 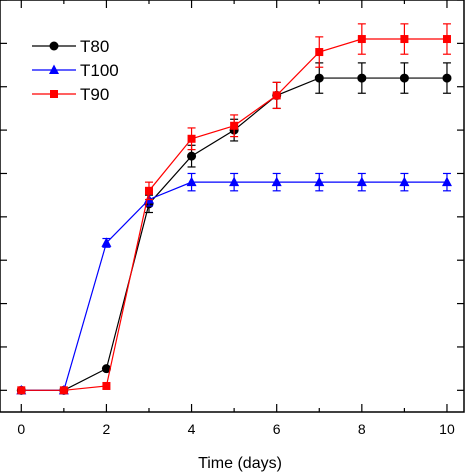 What do you see at coordinates (70, 94) in the screenshot?
I see `legend-item-t90: T90` at bounding box center [70, 94].